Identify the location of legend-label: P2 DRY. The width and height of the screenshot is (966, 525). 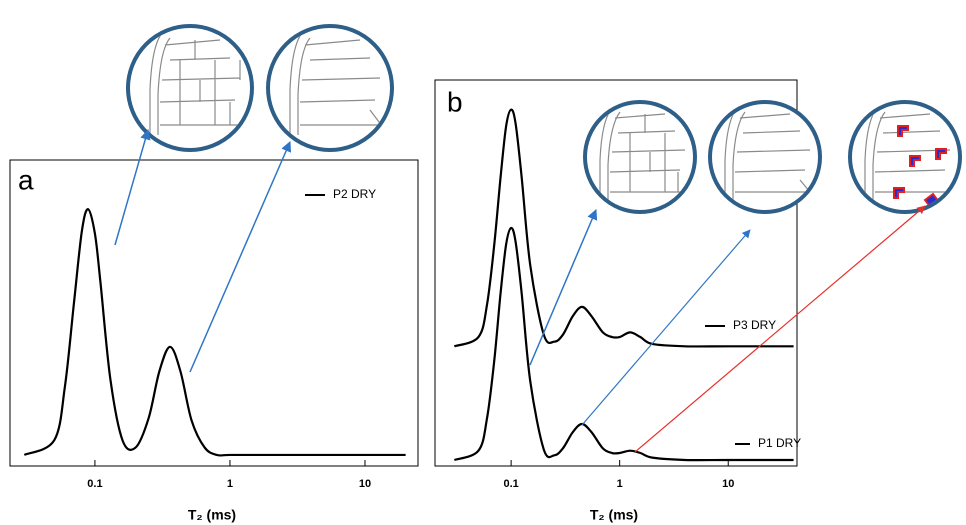
(354, 194).